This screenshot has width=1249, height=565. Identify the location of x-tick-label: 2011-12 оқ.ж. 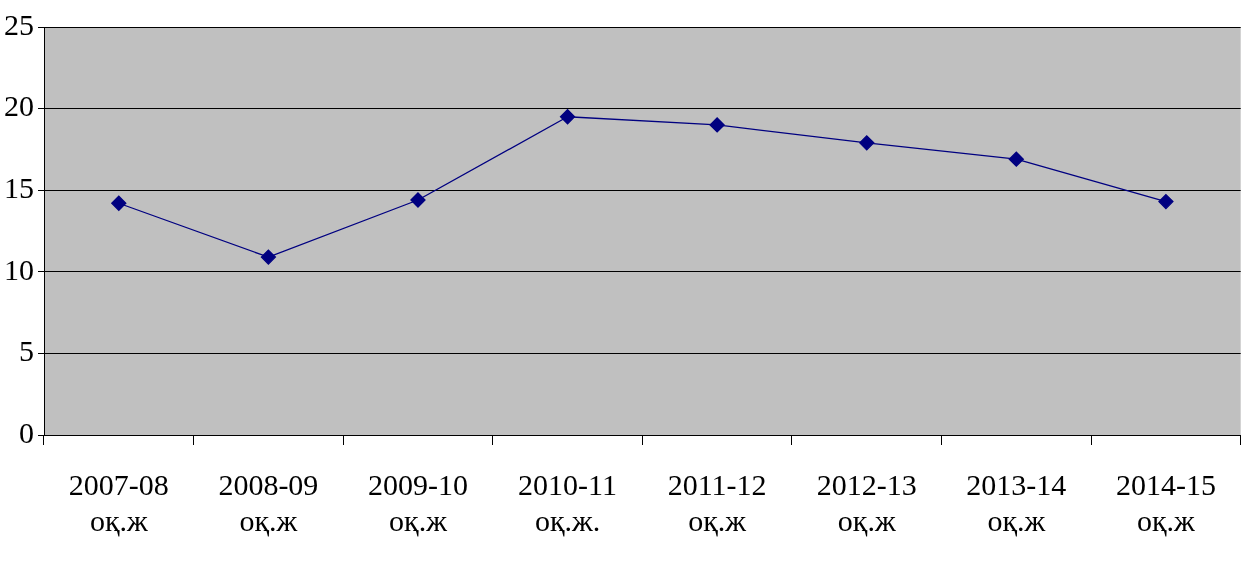
(717, 502).